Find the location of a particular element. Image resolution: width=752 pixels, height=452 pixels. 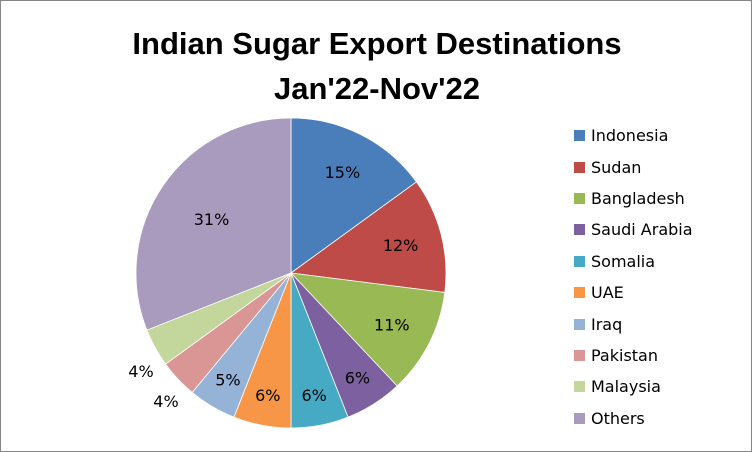

legend-label: Somalia is located at coordinates (623, 261).